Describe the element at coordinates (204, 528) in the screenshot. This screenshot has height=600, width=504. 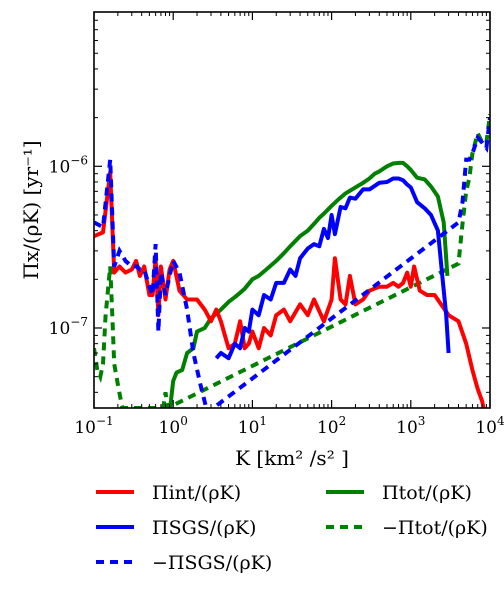
I see `legend-label: ΠSGS/(ρK)` at that location.